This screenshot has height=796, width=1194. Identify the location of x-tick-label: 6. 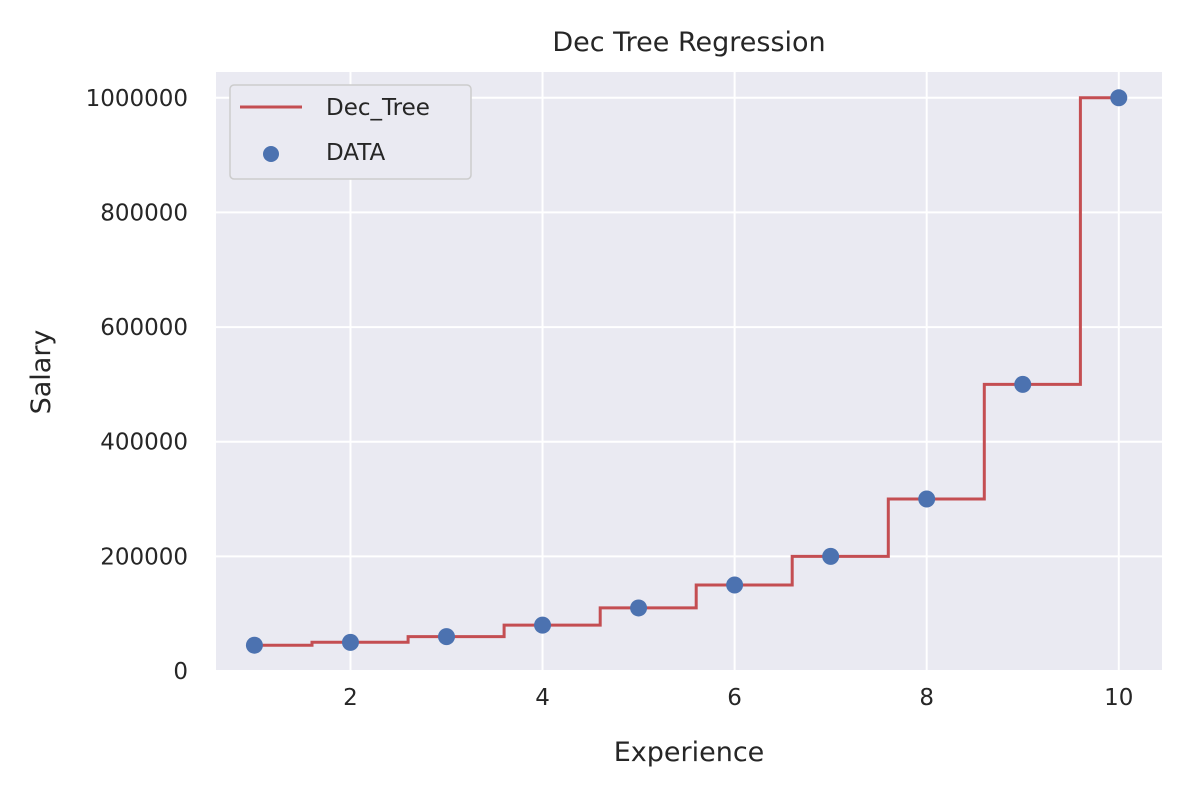
(734, 698).